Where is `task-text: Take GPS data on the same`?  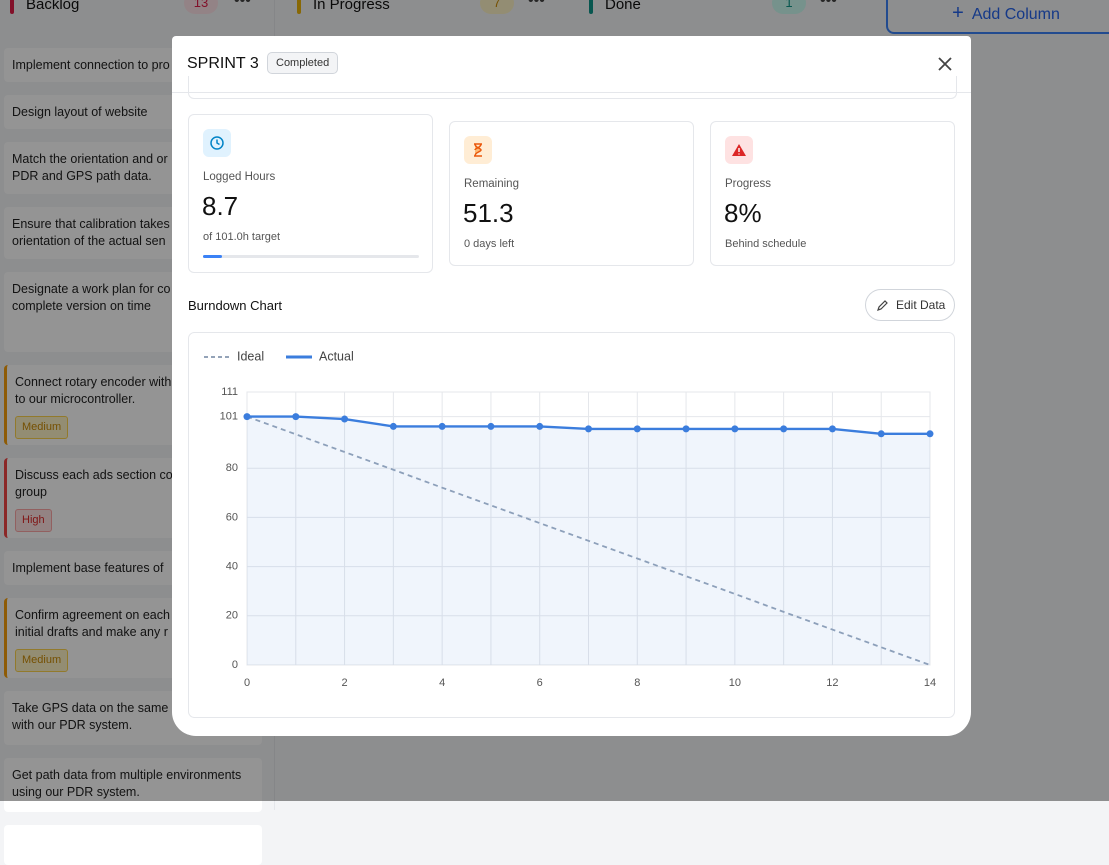
task-text: Take GPS data on the same is located at coordinates (90, 708).